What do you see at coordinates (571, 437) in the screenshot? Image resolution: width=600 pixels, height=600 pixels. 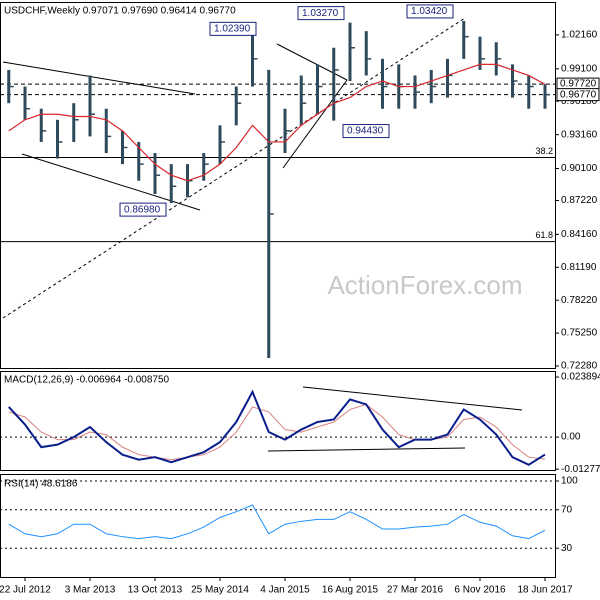 I see `y-tick-label: 0.00` at bounding box center [571, 437].